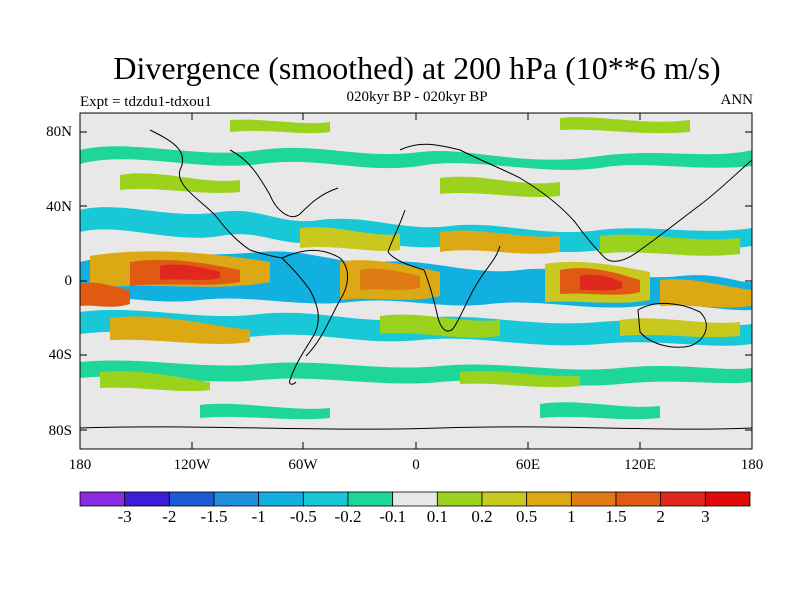  What do you see at coordinates (482, 516) in the screenshot?
I see `colorbar-label: 0.2` at bounding box center [482, 516].